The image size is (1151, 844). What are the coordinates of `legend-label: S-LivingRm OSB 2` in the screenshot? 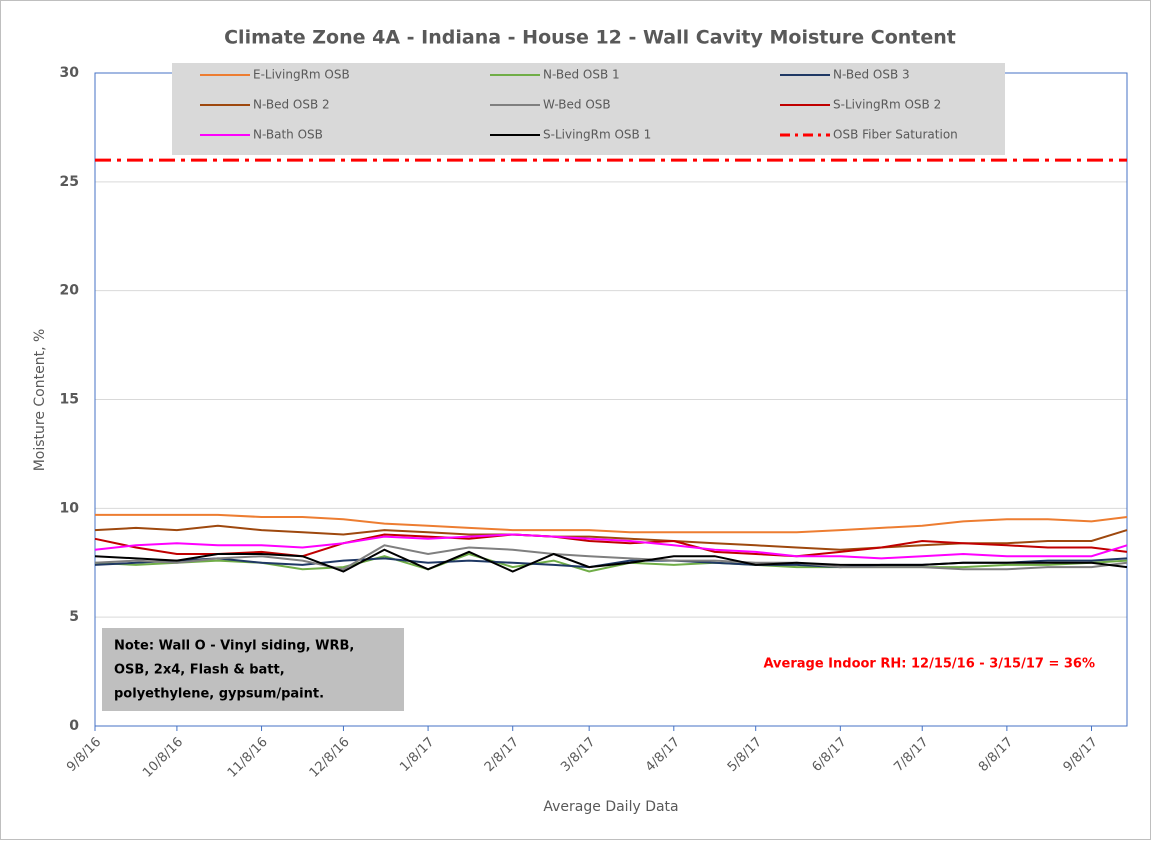 It's located at (887, 105).